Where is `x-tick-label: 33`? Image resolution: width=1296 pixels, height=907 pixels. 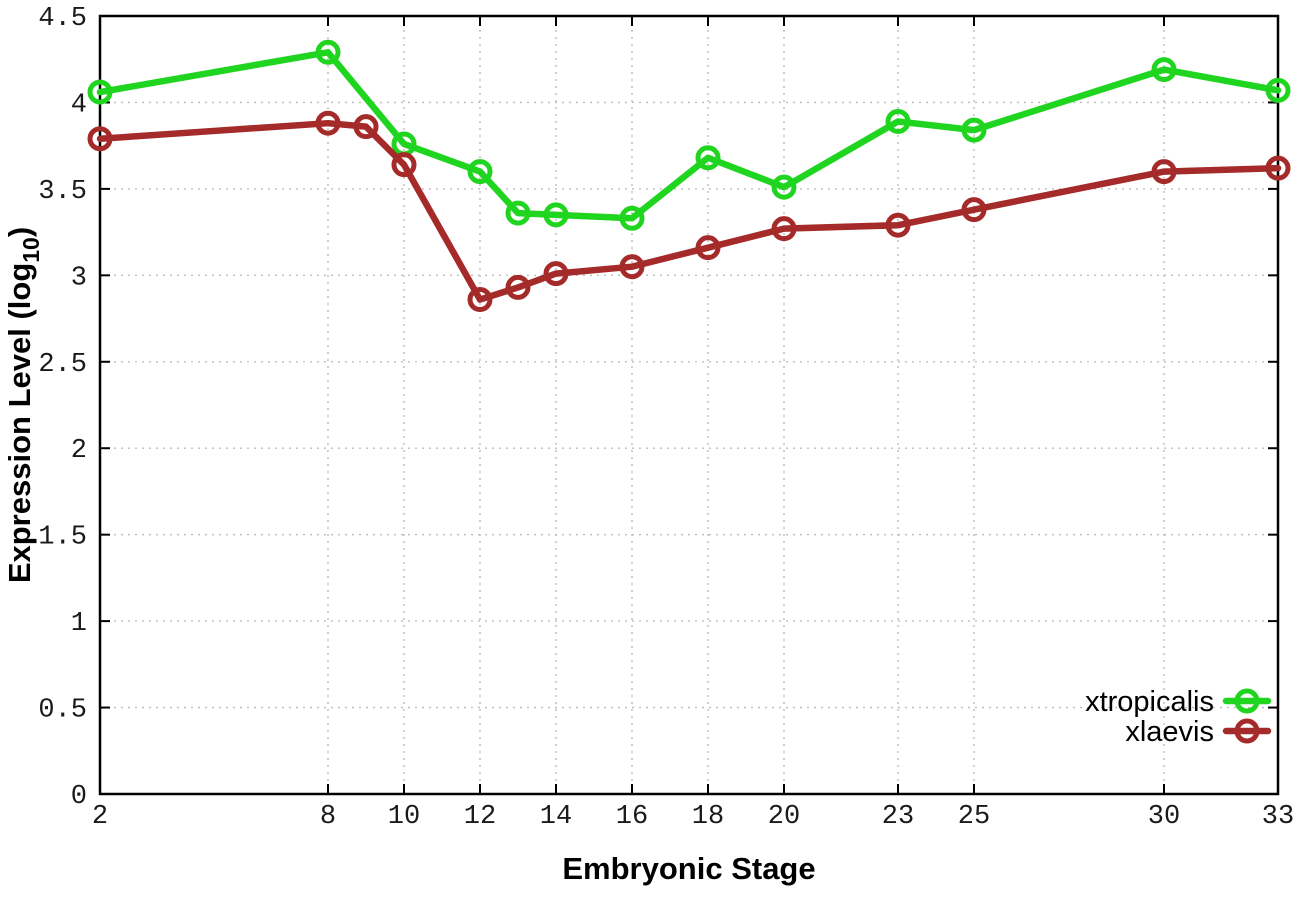
x-tick-label: 33 is located at coordinates (1278, 817).